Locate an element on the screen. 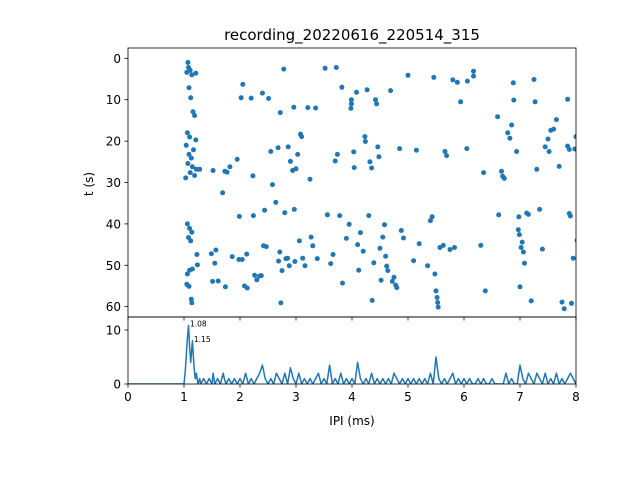  top-y-tick-label: 0 is located at coordinates (117, 59).